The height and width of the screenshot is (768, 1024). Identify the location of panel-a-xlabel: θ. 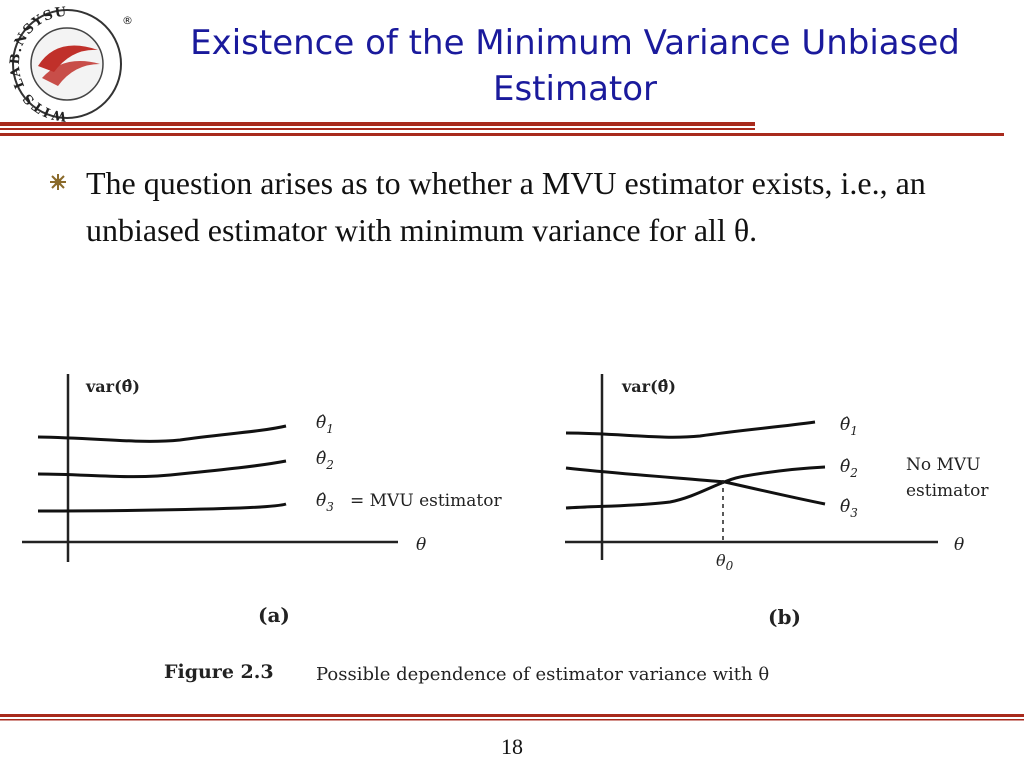
(421, 545).